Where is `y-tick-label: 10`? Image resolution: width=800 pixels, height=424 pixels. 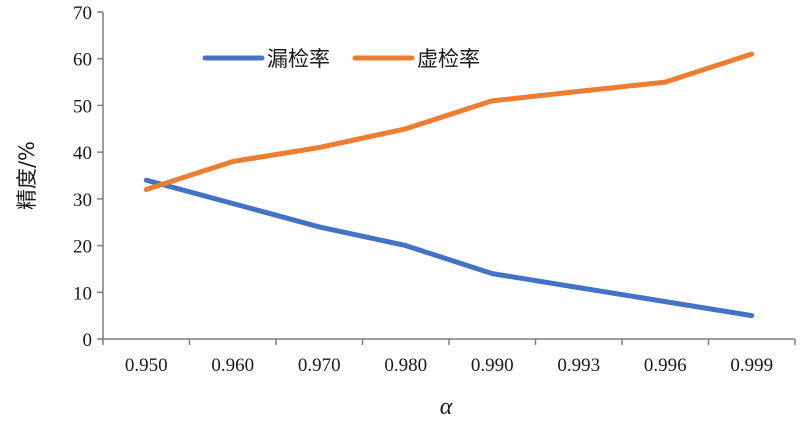 y-tick-label: 10 is located at coordinates (82, 293).